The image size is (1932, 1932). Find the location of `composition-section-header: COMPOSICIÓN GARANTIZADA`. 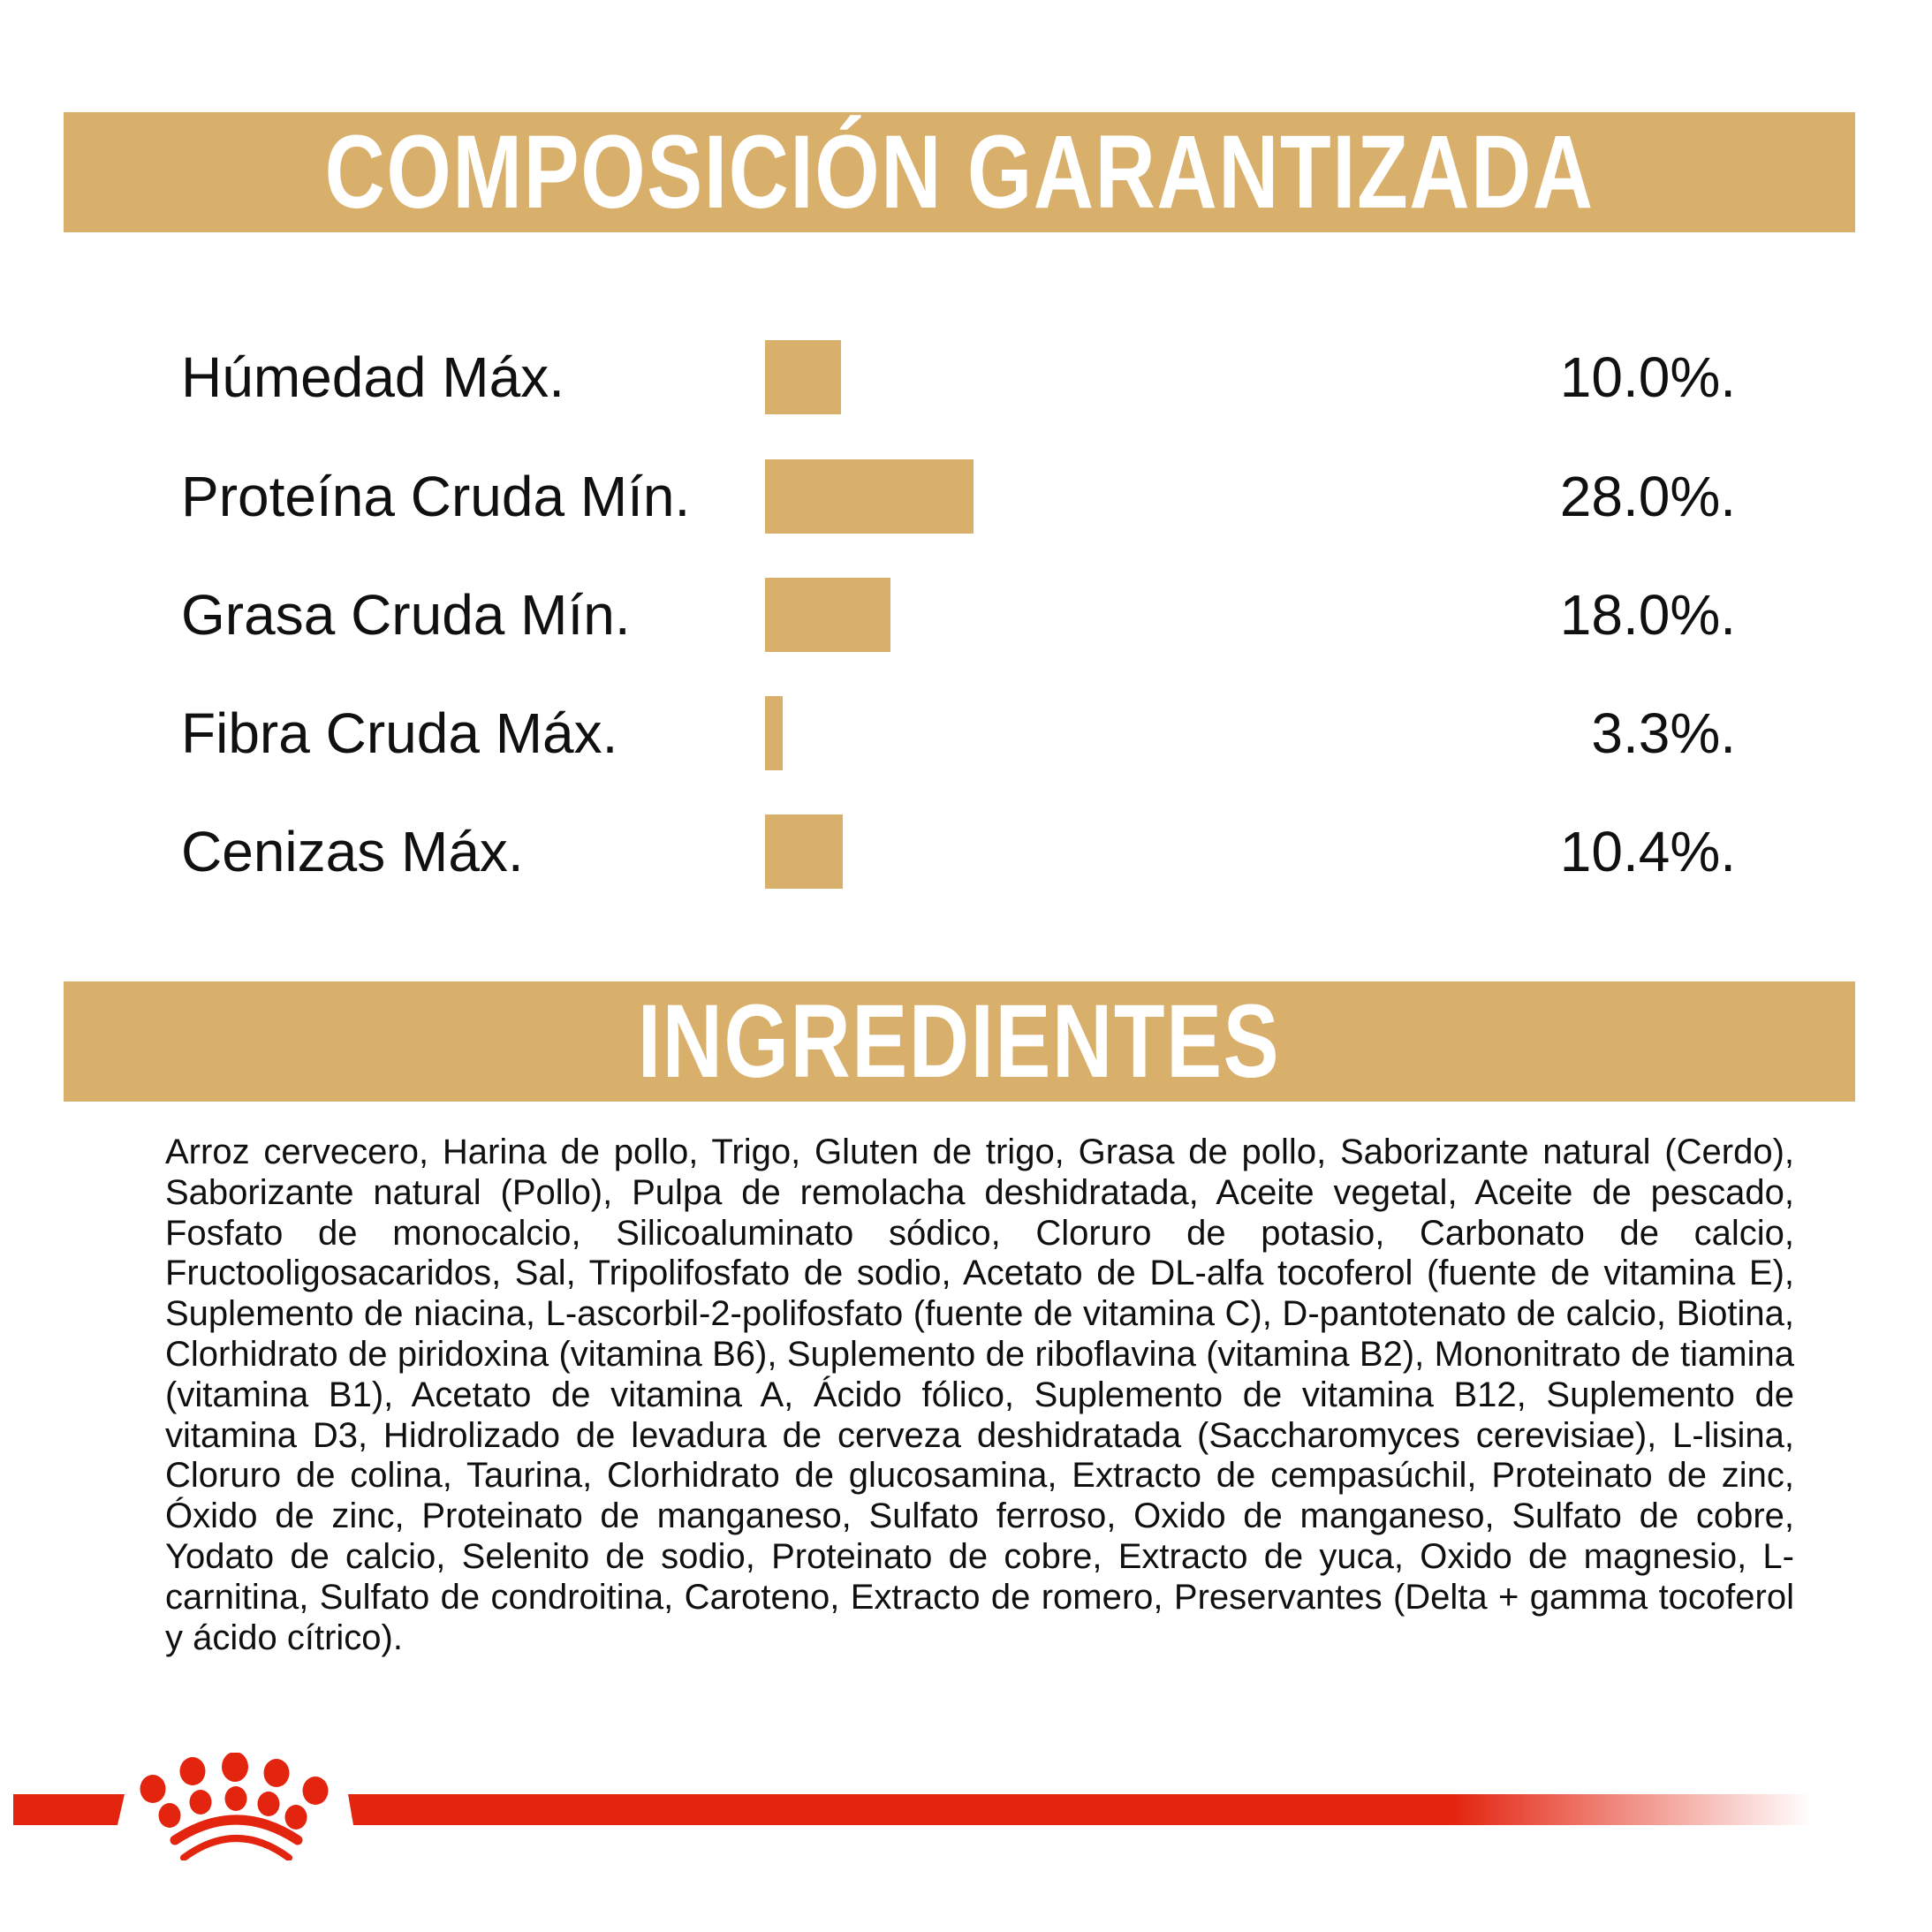

composition-section-header: COMPOSICIÓN GARANTIZADA is located at coordinates (960, 172).